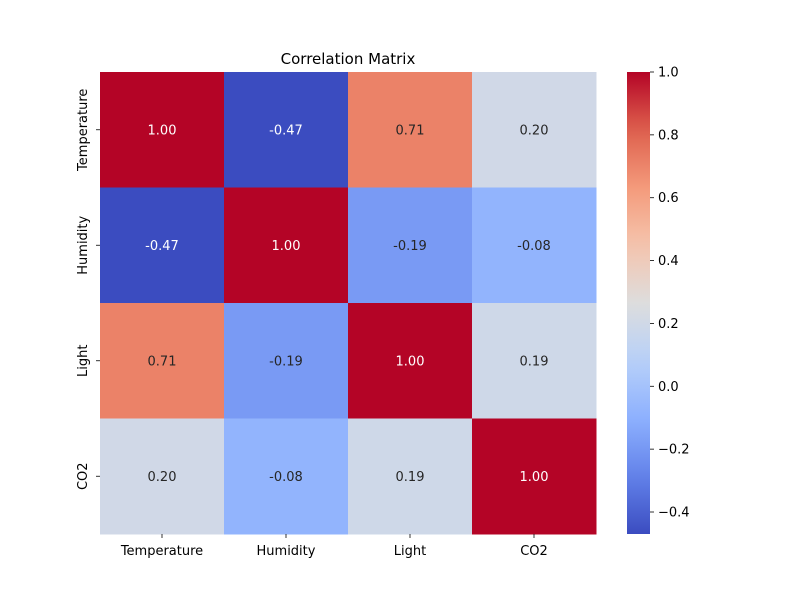 The image size is (800, 600). Describe the element at coordinates (83, 130) in the screenshot. I see `y-tick-label: Temperature` at that location.